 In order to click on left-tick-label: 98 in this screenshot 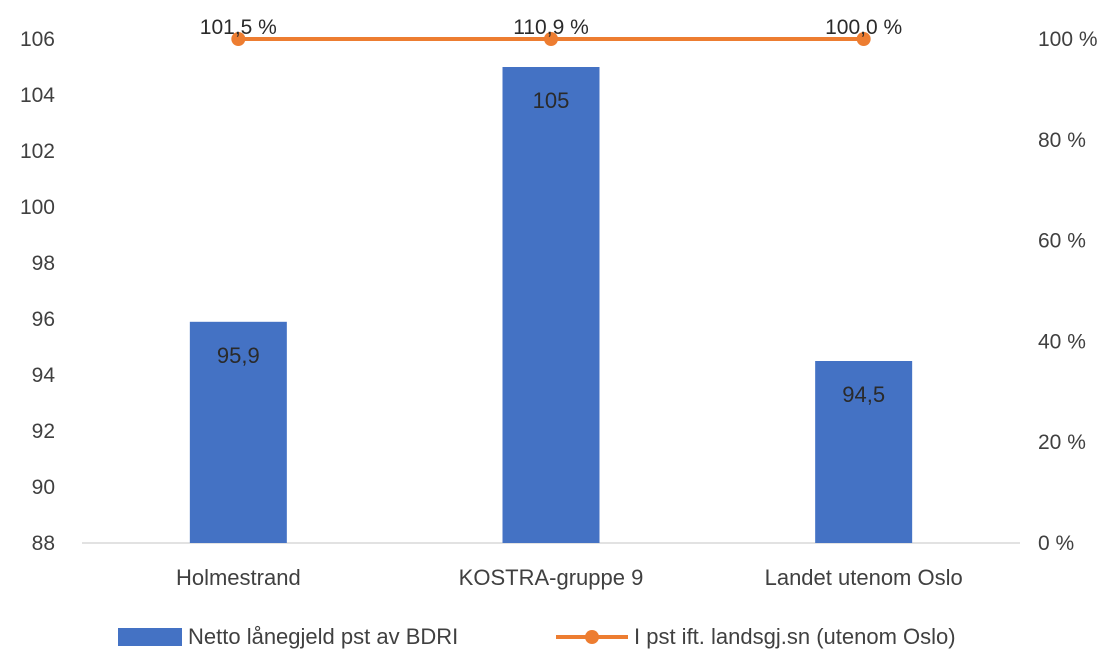, I will do `click(43, 263)`.